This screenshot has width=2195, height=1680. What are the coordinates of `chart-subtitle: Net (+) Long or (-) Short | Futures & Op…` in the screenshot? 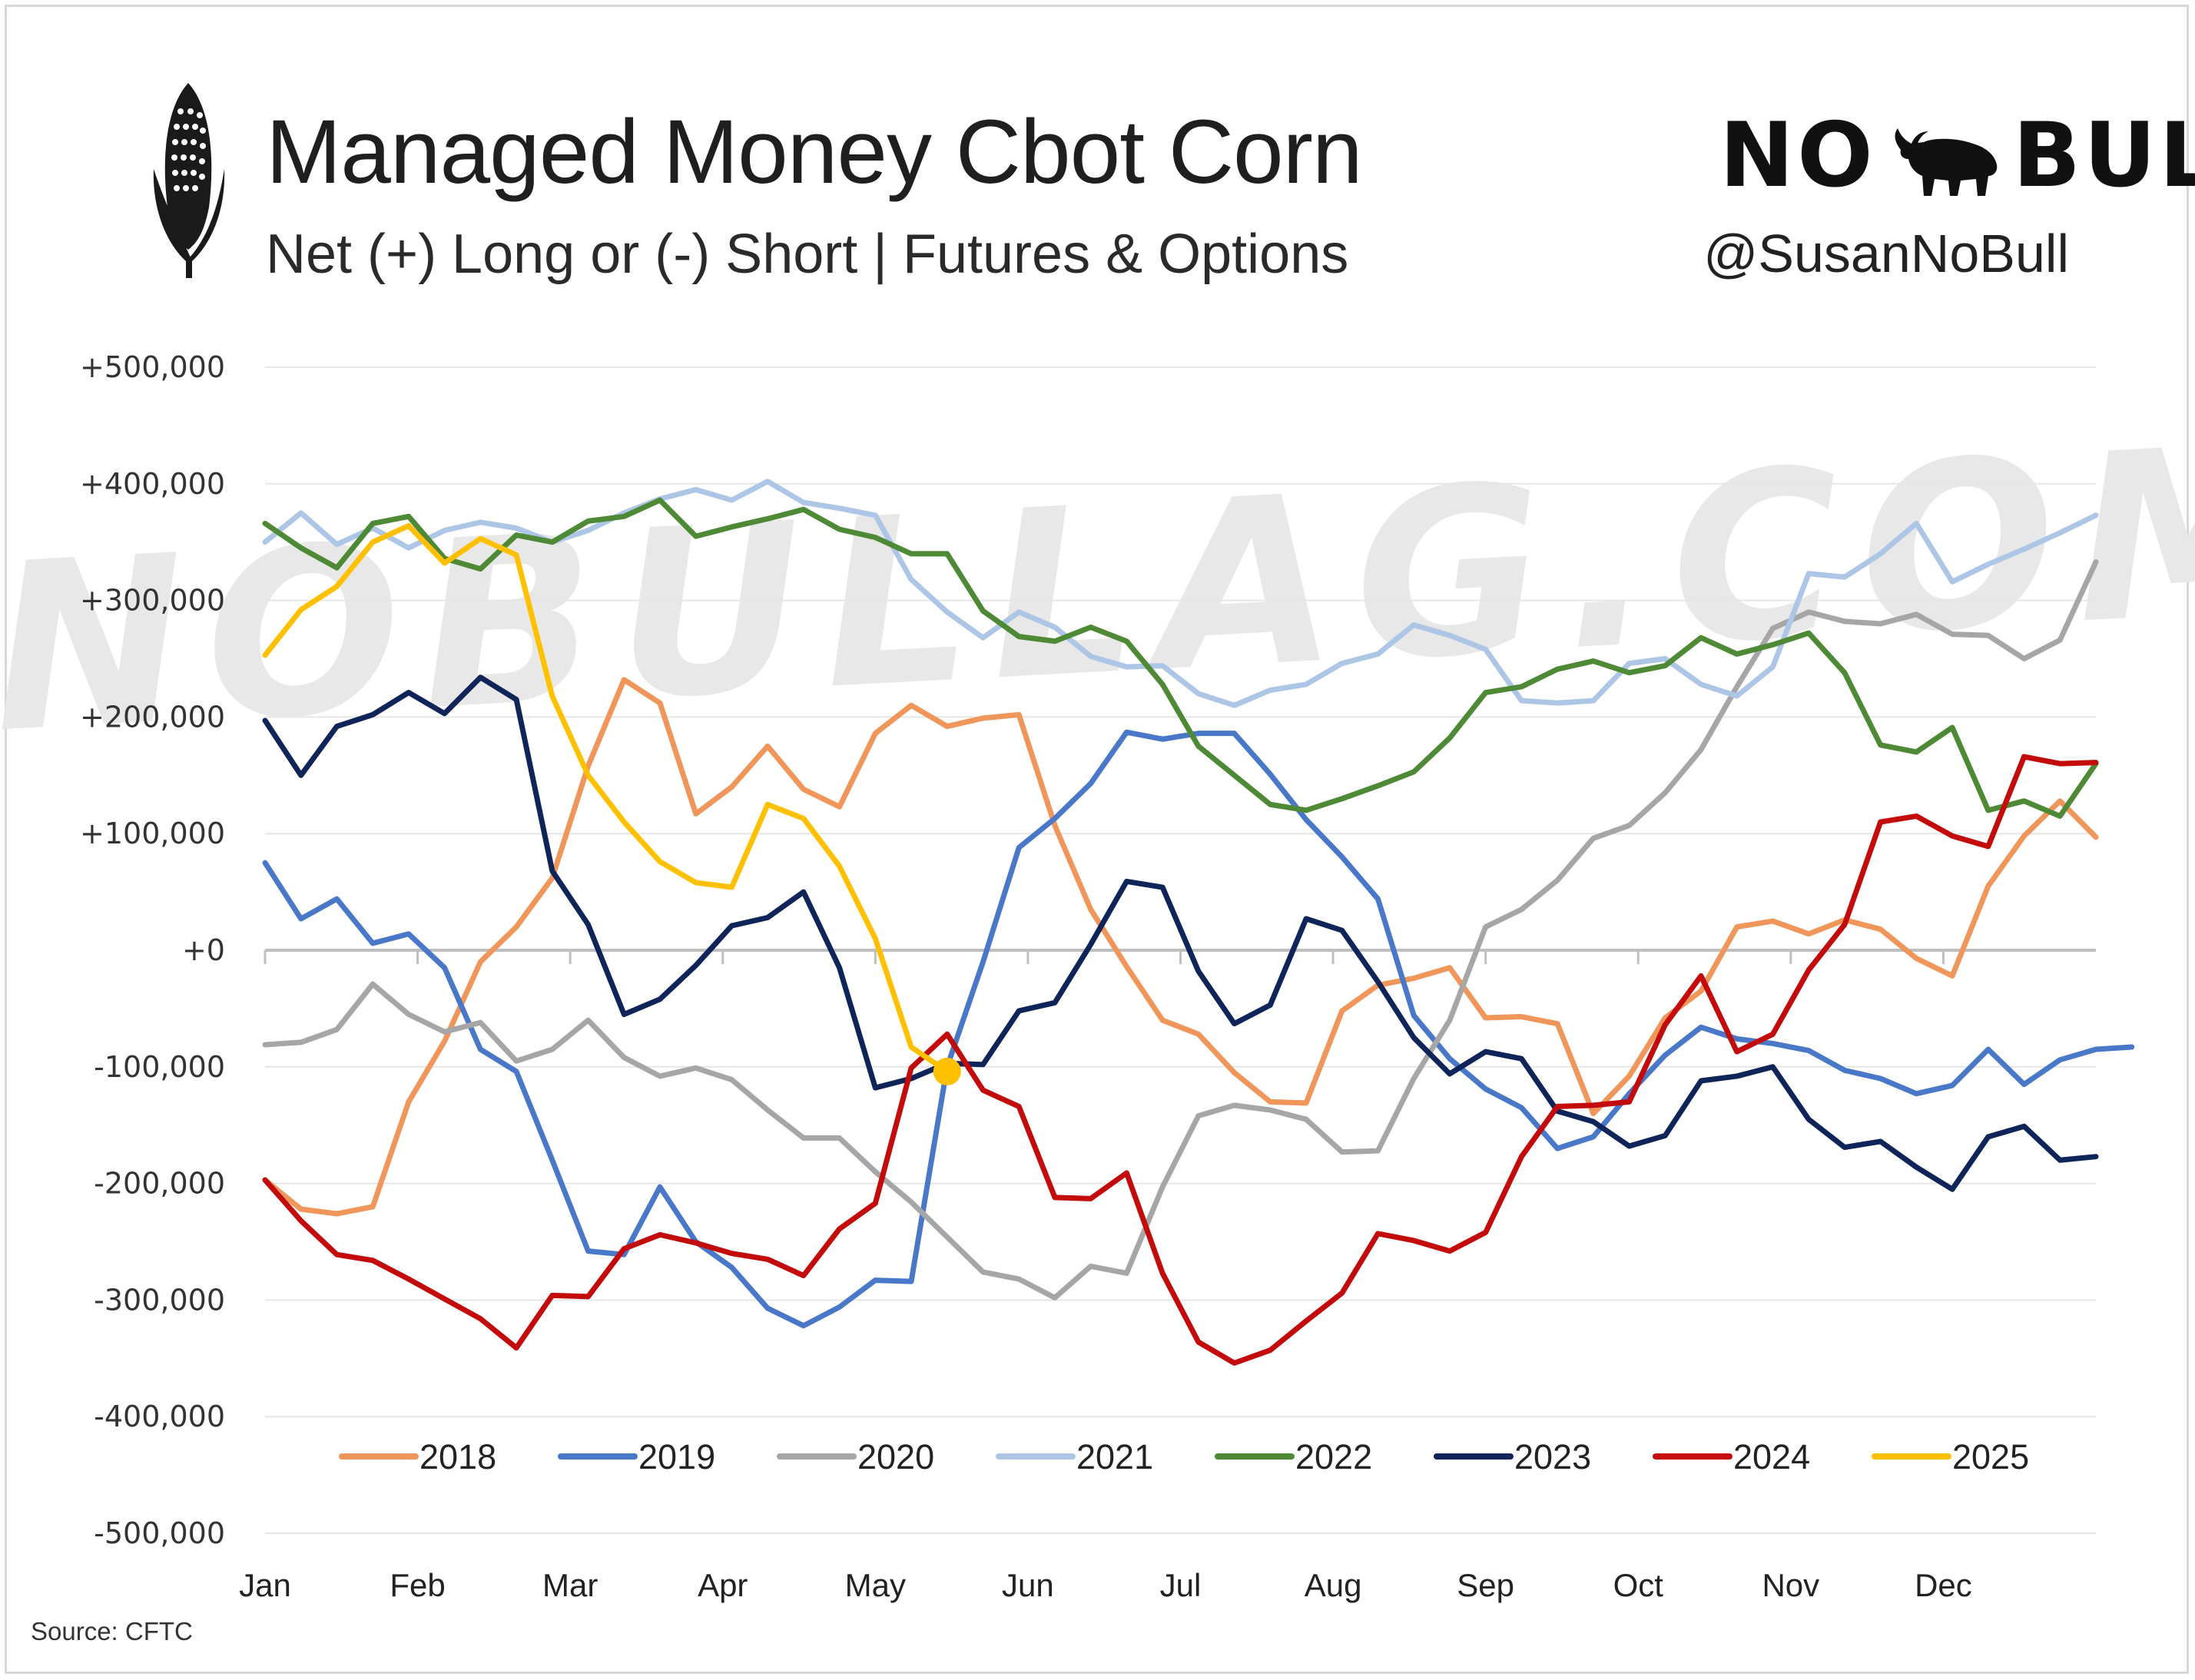 It's located at (807, 254).